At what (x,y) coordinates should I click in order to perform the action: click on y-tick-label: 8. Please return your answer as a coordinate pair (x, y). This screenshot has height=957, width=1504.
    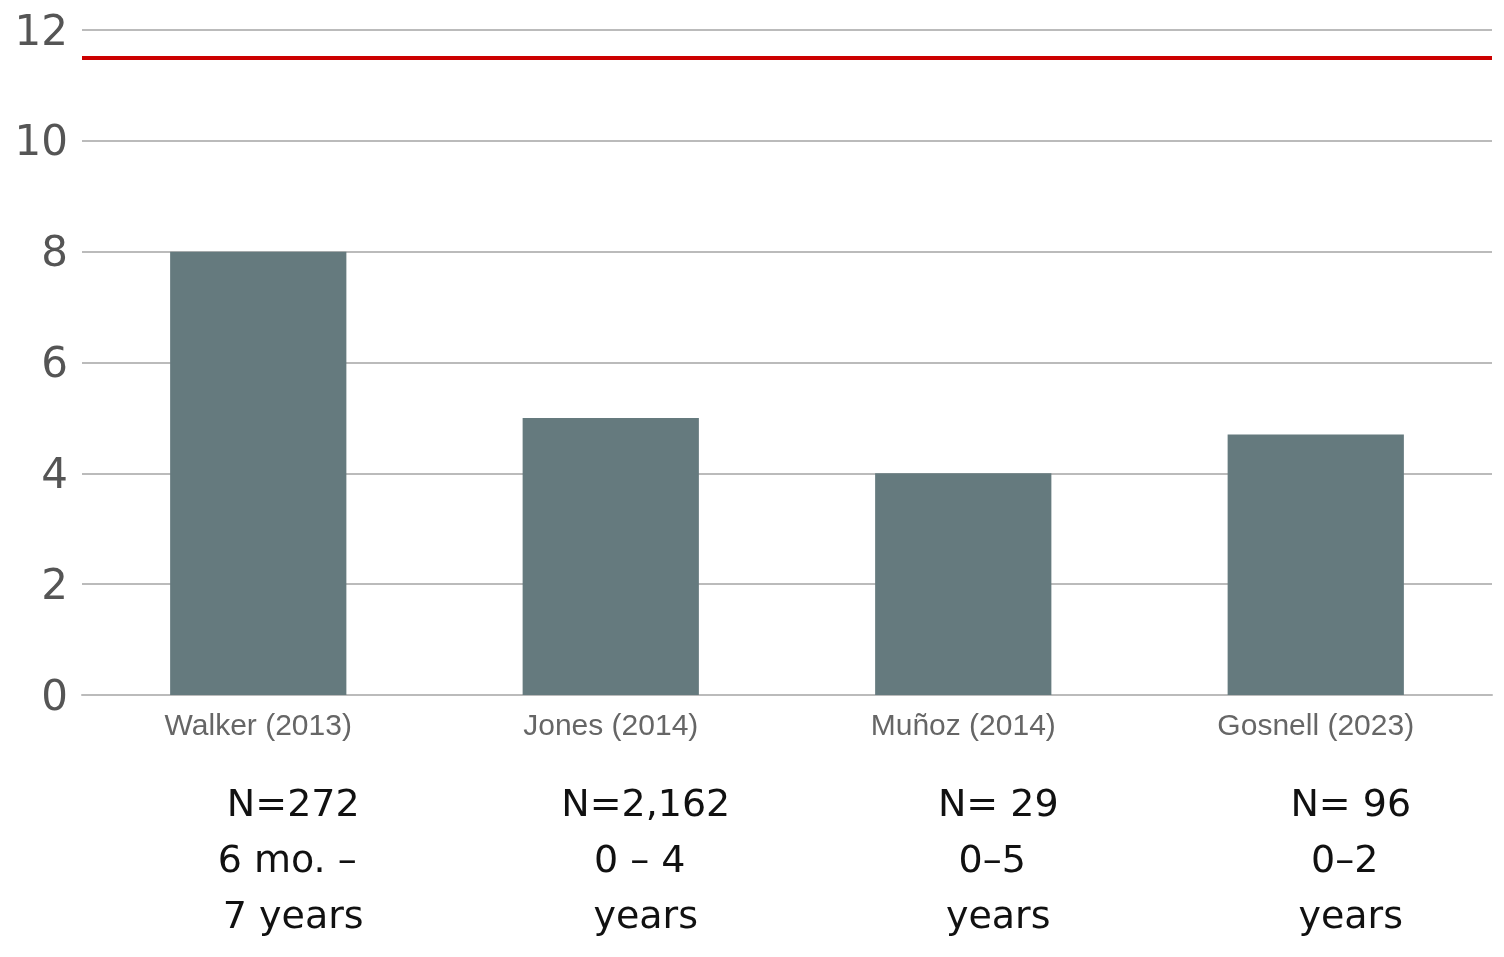
    Looking at the image, I should click on (54, 252).